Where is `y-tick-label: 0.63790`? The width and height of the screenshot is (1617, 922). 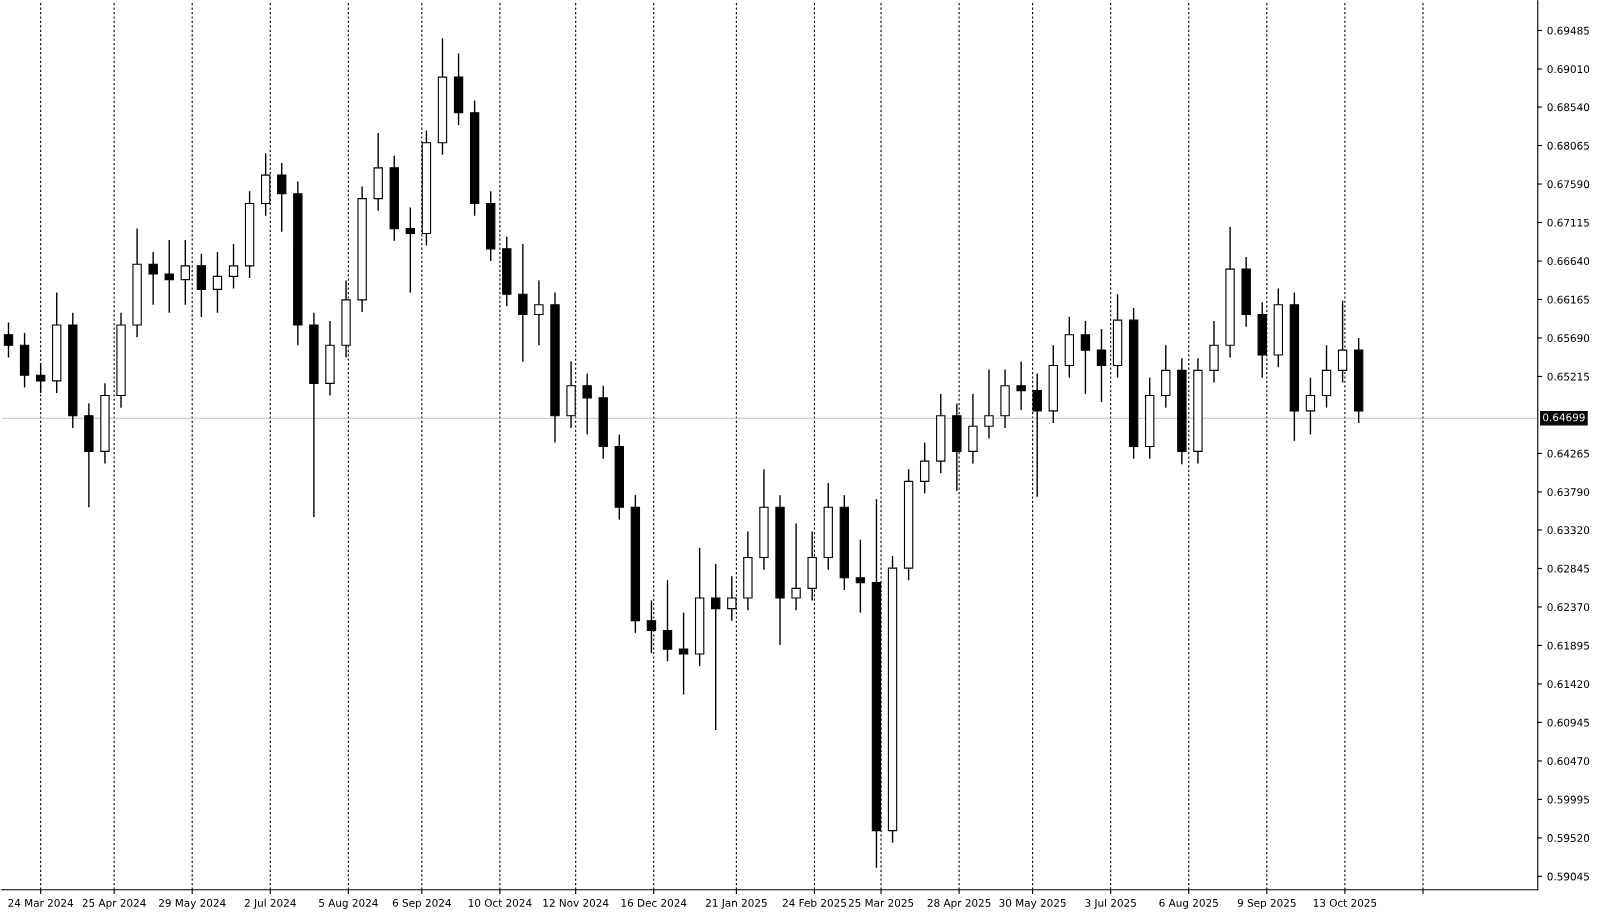 y-tick-label: 0.63790 is located at coordinates (1568, 492).